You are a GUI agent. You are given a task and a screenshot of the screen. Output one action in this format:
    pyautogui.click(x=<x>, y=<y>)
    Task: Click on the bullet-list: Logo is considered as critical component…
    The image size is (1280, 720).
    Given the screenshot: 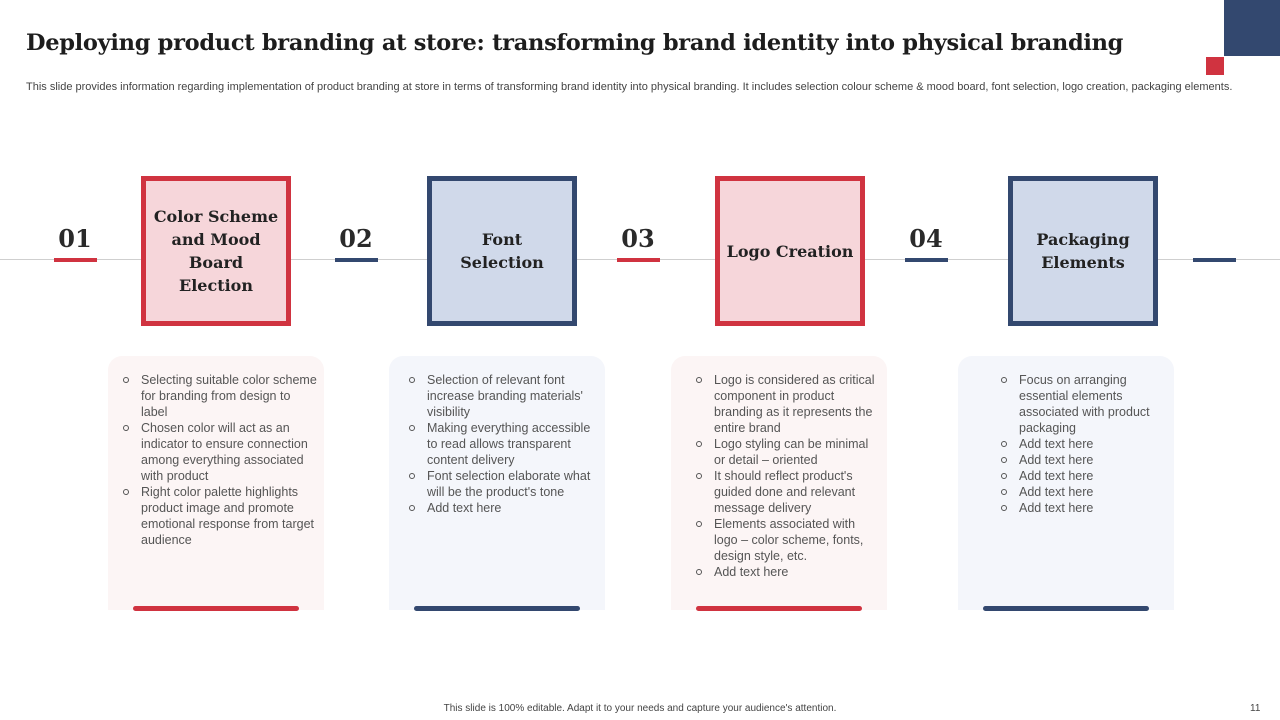 What is the action you would take?
    pyautogui.click(x=788, y=476)
    